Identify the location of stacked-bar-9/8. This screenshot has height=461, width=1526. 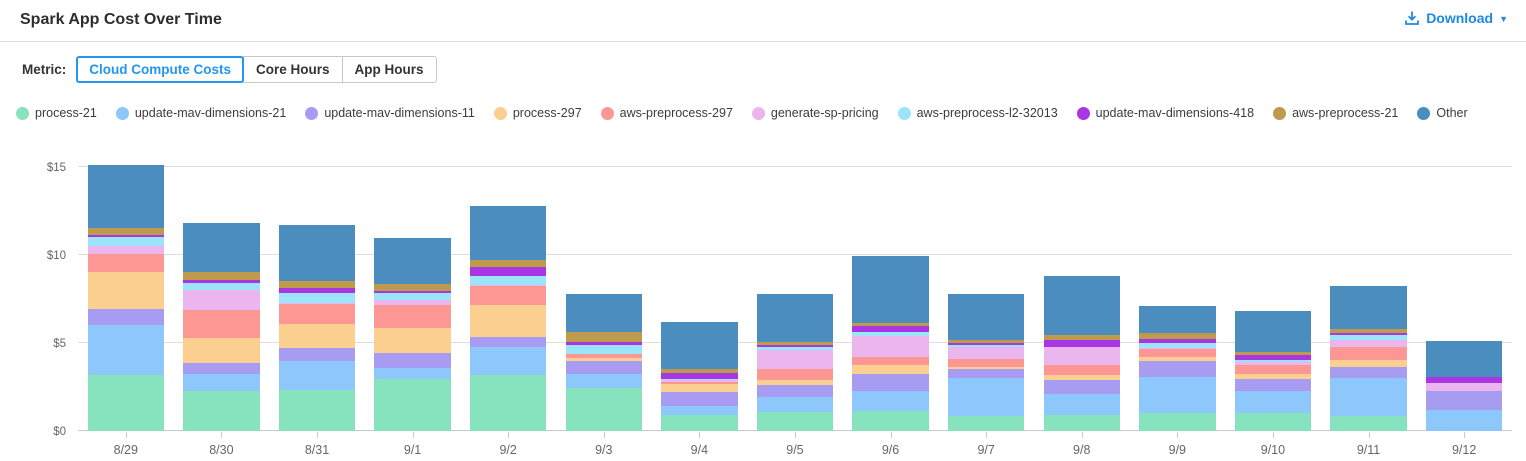
(1081, 353).